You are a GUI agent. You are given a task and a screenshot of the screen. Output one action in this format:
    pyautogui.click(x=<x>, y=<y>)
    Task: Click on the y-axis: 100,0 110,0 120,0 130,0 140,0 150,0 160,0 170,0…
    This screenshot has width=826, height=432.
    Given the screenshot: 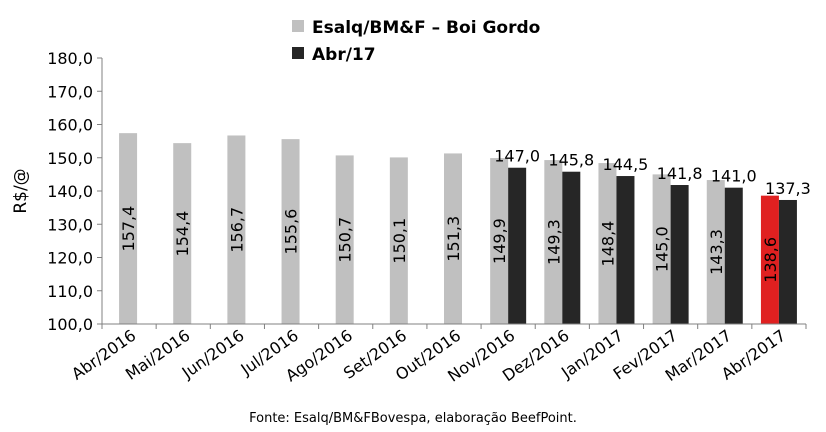 What is the action you would take?
    pyautogui.click(x=75, y=191)
    